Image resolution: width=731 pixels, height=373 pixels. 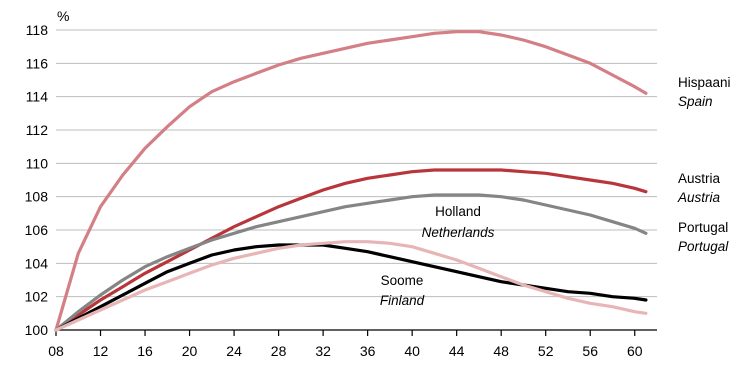 What do you see at coordinates (37, 130) in the screenshot?
I see `y-tick-label: 112` at bounding box center [37, 130].